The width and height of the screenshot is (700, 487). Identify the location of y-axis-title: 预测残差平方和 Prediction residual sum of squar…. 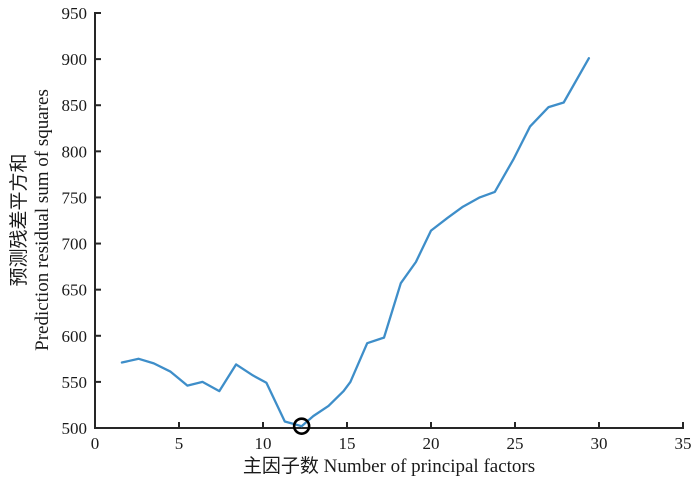
(31, 222).